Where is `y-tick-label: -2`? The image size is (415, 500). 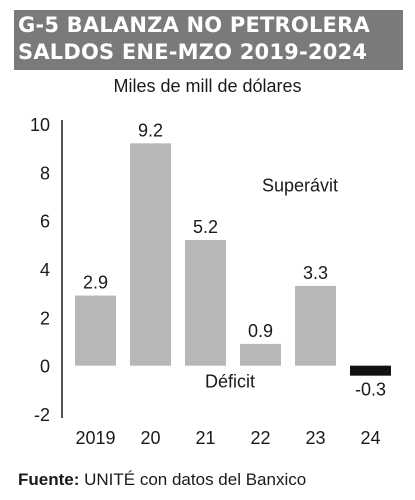 y-tick-label: -2 is located at coordinates (42, 415).